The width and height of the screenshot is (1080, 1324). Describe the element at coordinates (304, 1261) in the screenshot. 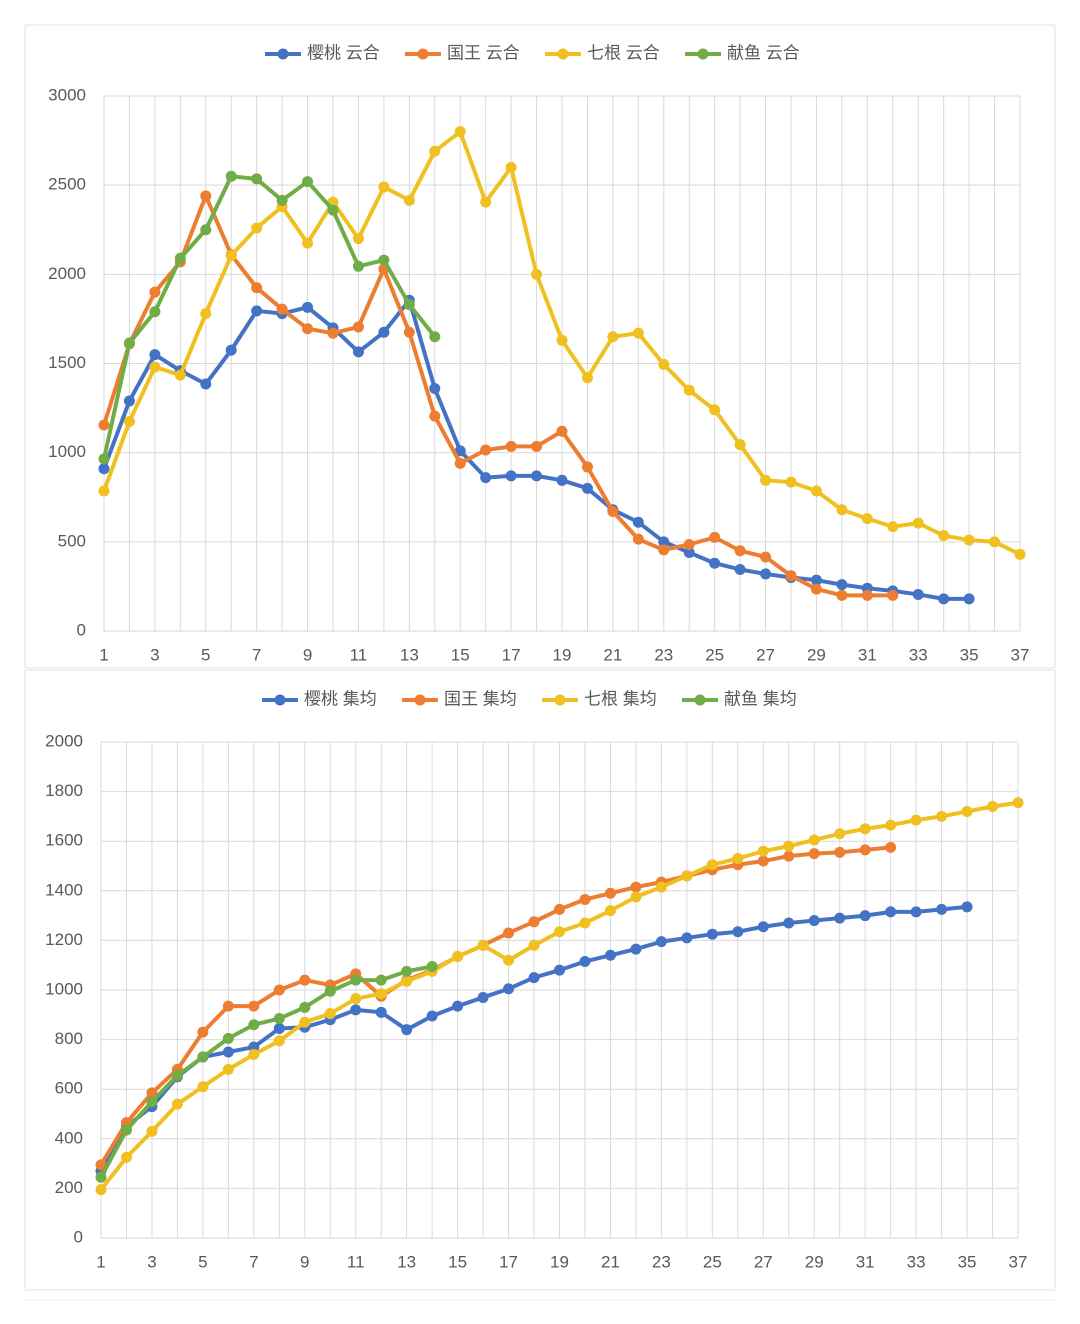

I see `x-tick-label: 9` at that location.